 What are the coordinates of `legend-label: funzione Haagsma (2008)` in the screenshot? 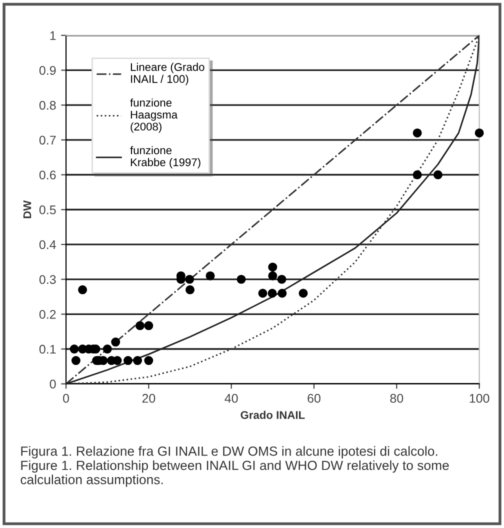 It's located at (154, 115).